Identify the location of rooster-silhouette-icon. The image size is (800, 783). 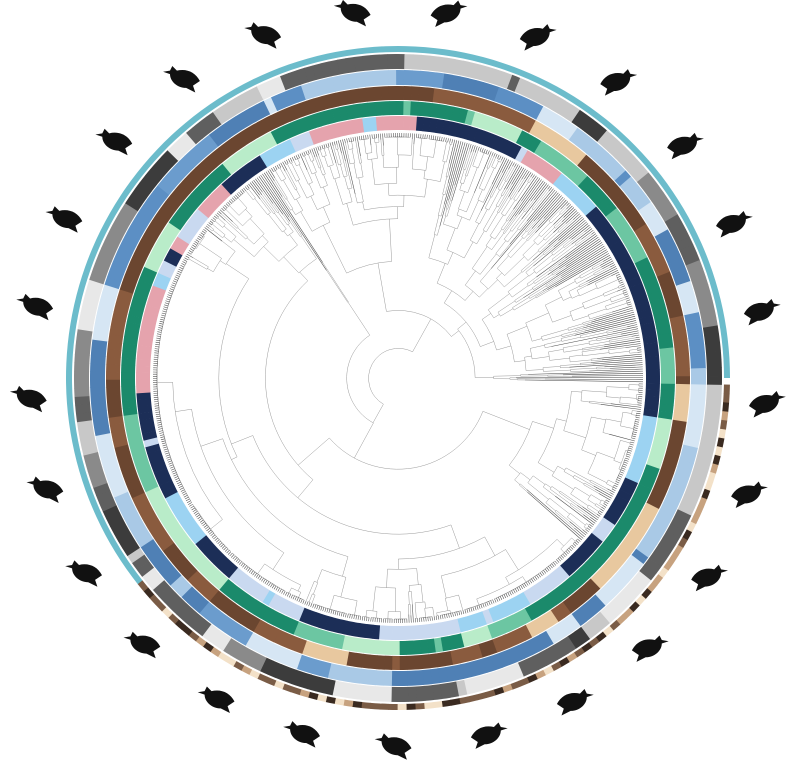
(301, 734).